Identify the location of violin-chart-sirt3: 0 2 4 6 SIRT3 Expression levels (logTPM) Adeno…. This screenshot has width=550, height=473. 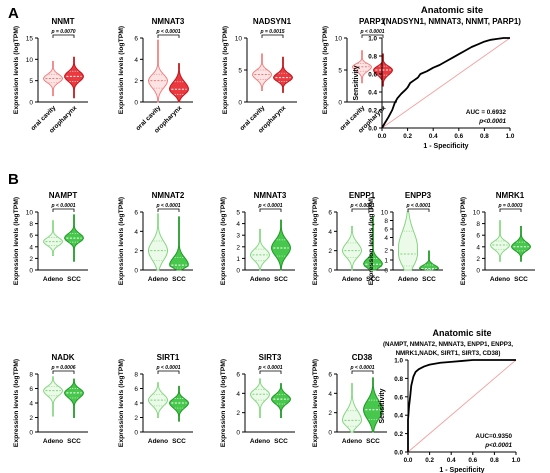
(257, 400).